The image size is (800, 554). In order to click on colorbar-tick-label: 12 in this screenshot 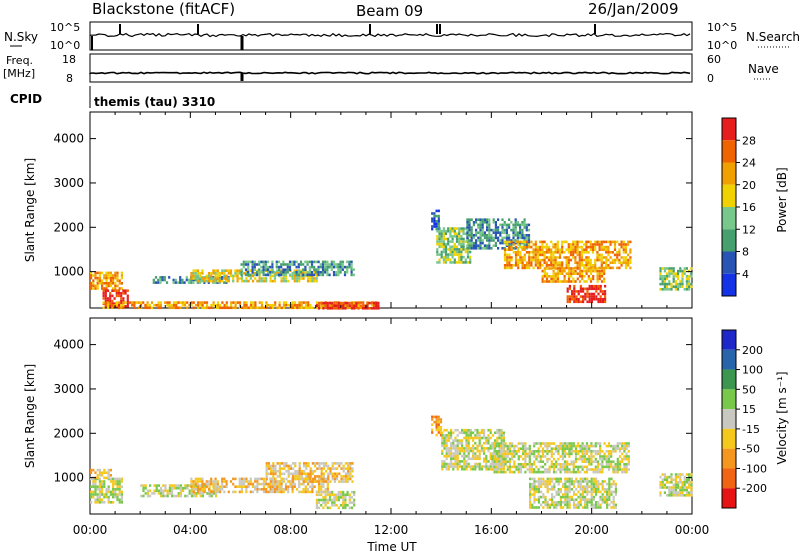, I will do `click(749, 229)`.